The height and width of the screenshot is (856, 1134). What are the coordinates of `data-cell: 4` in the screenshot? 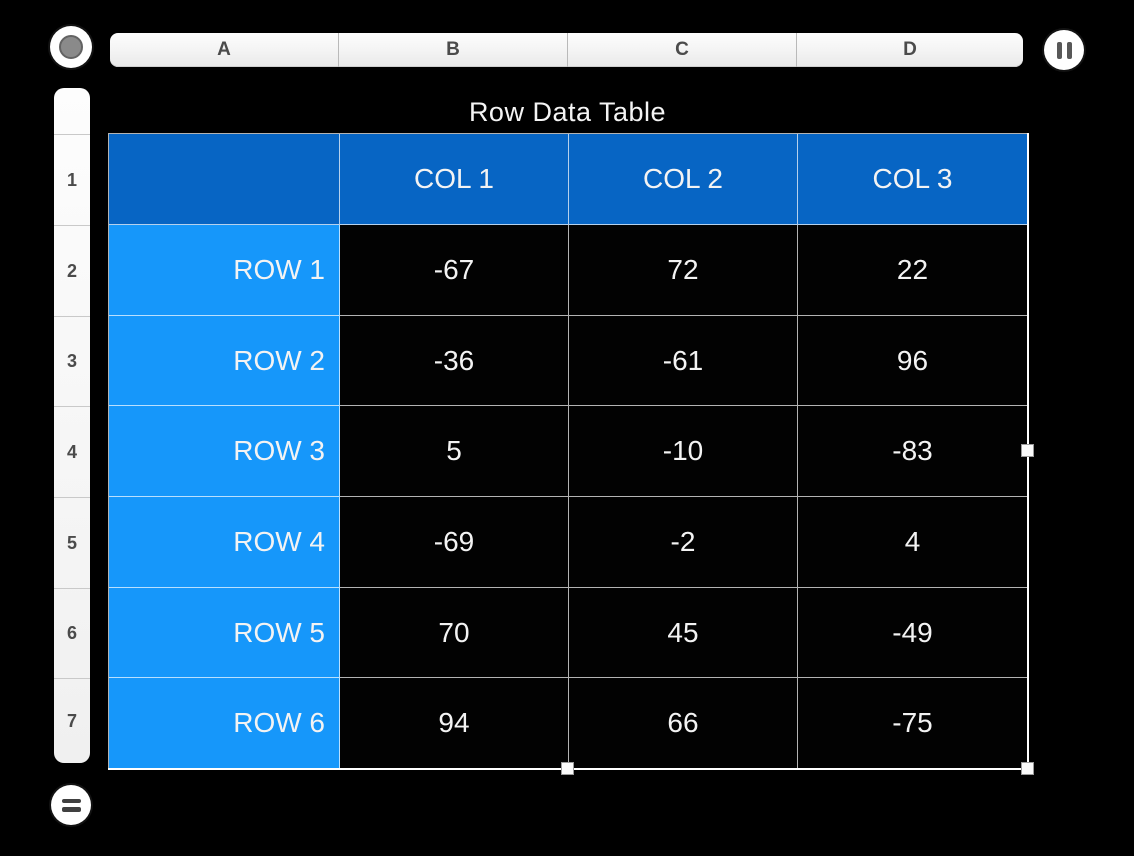 It's located at (913, 542).